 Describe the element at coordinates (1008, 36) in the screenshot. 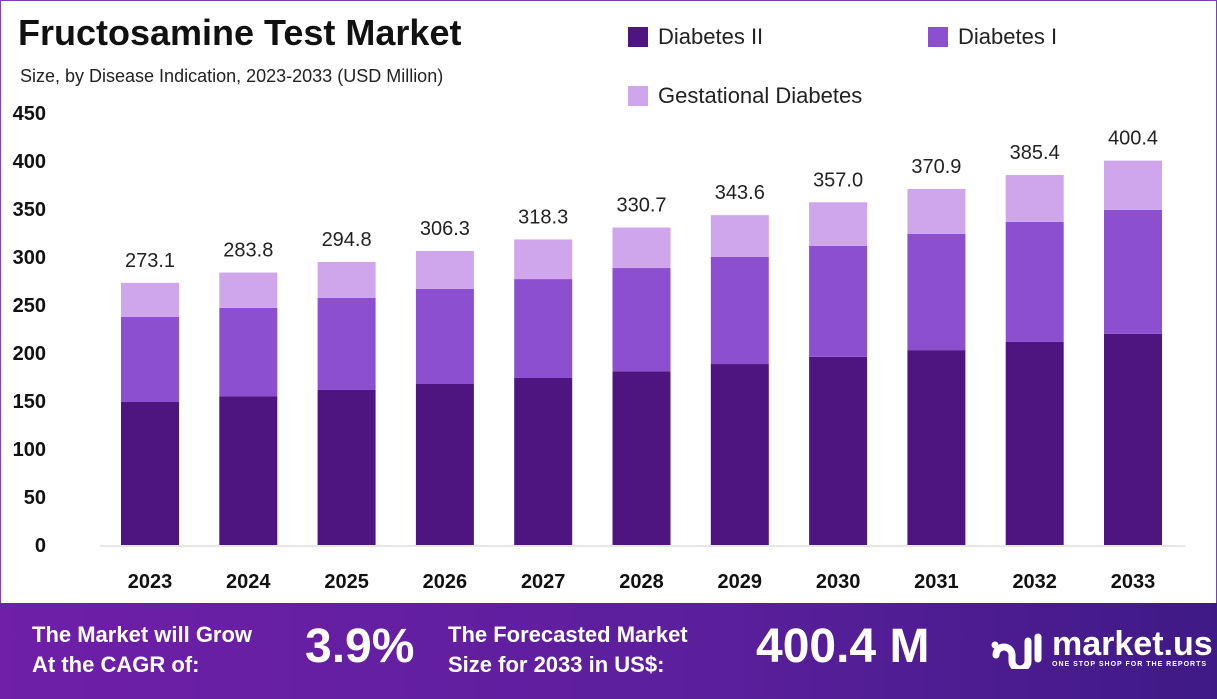

I see `legend-label: Diabetes I` at that location.